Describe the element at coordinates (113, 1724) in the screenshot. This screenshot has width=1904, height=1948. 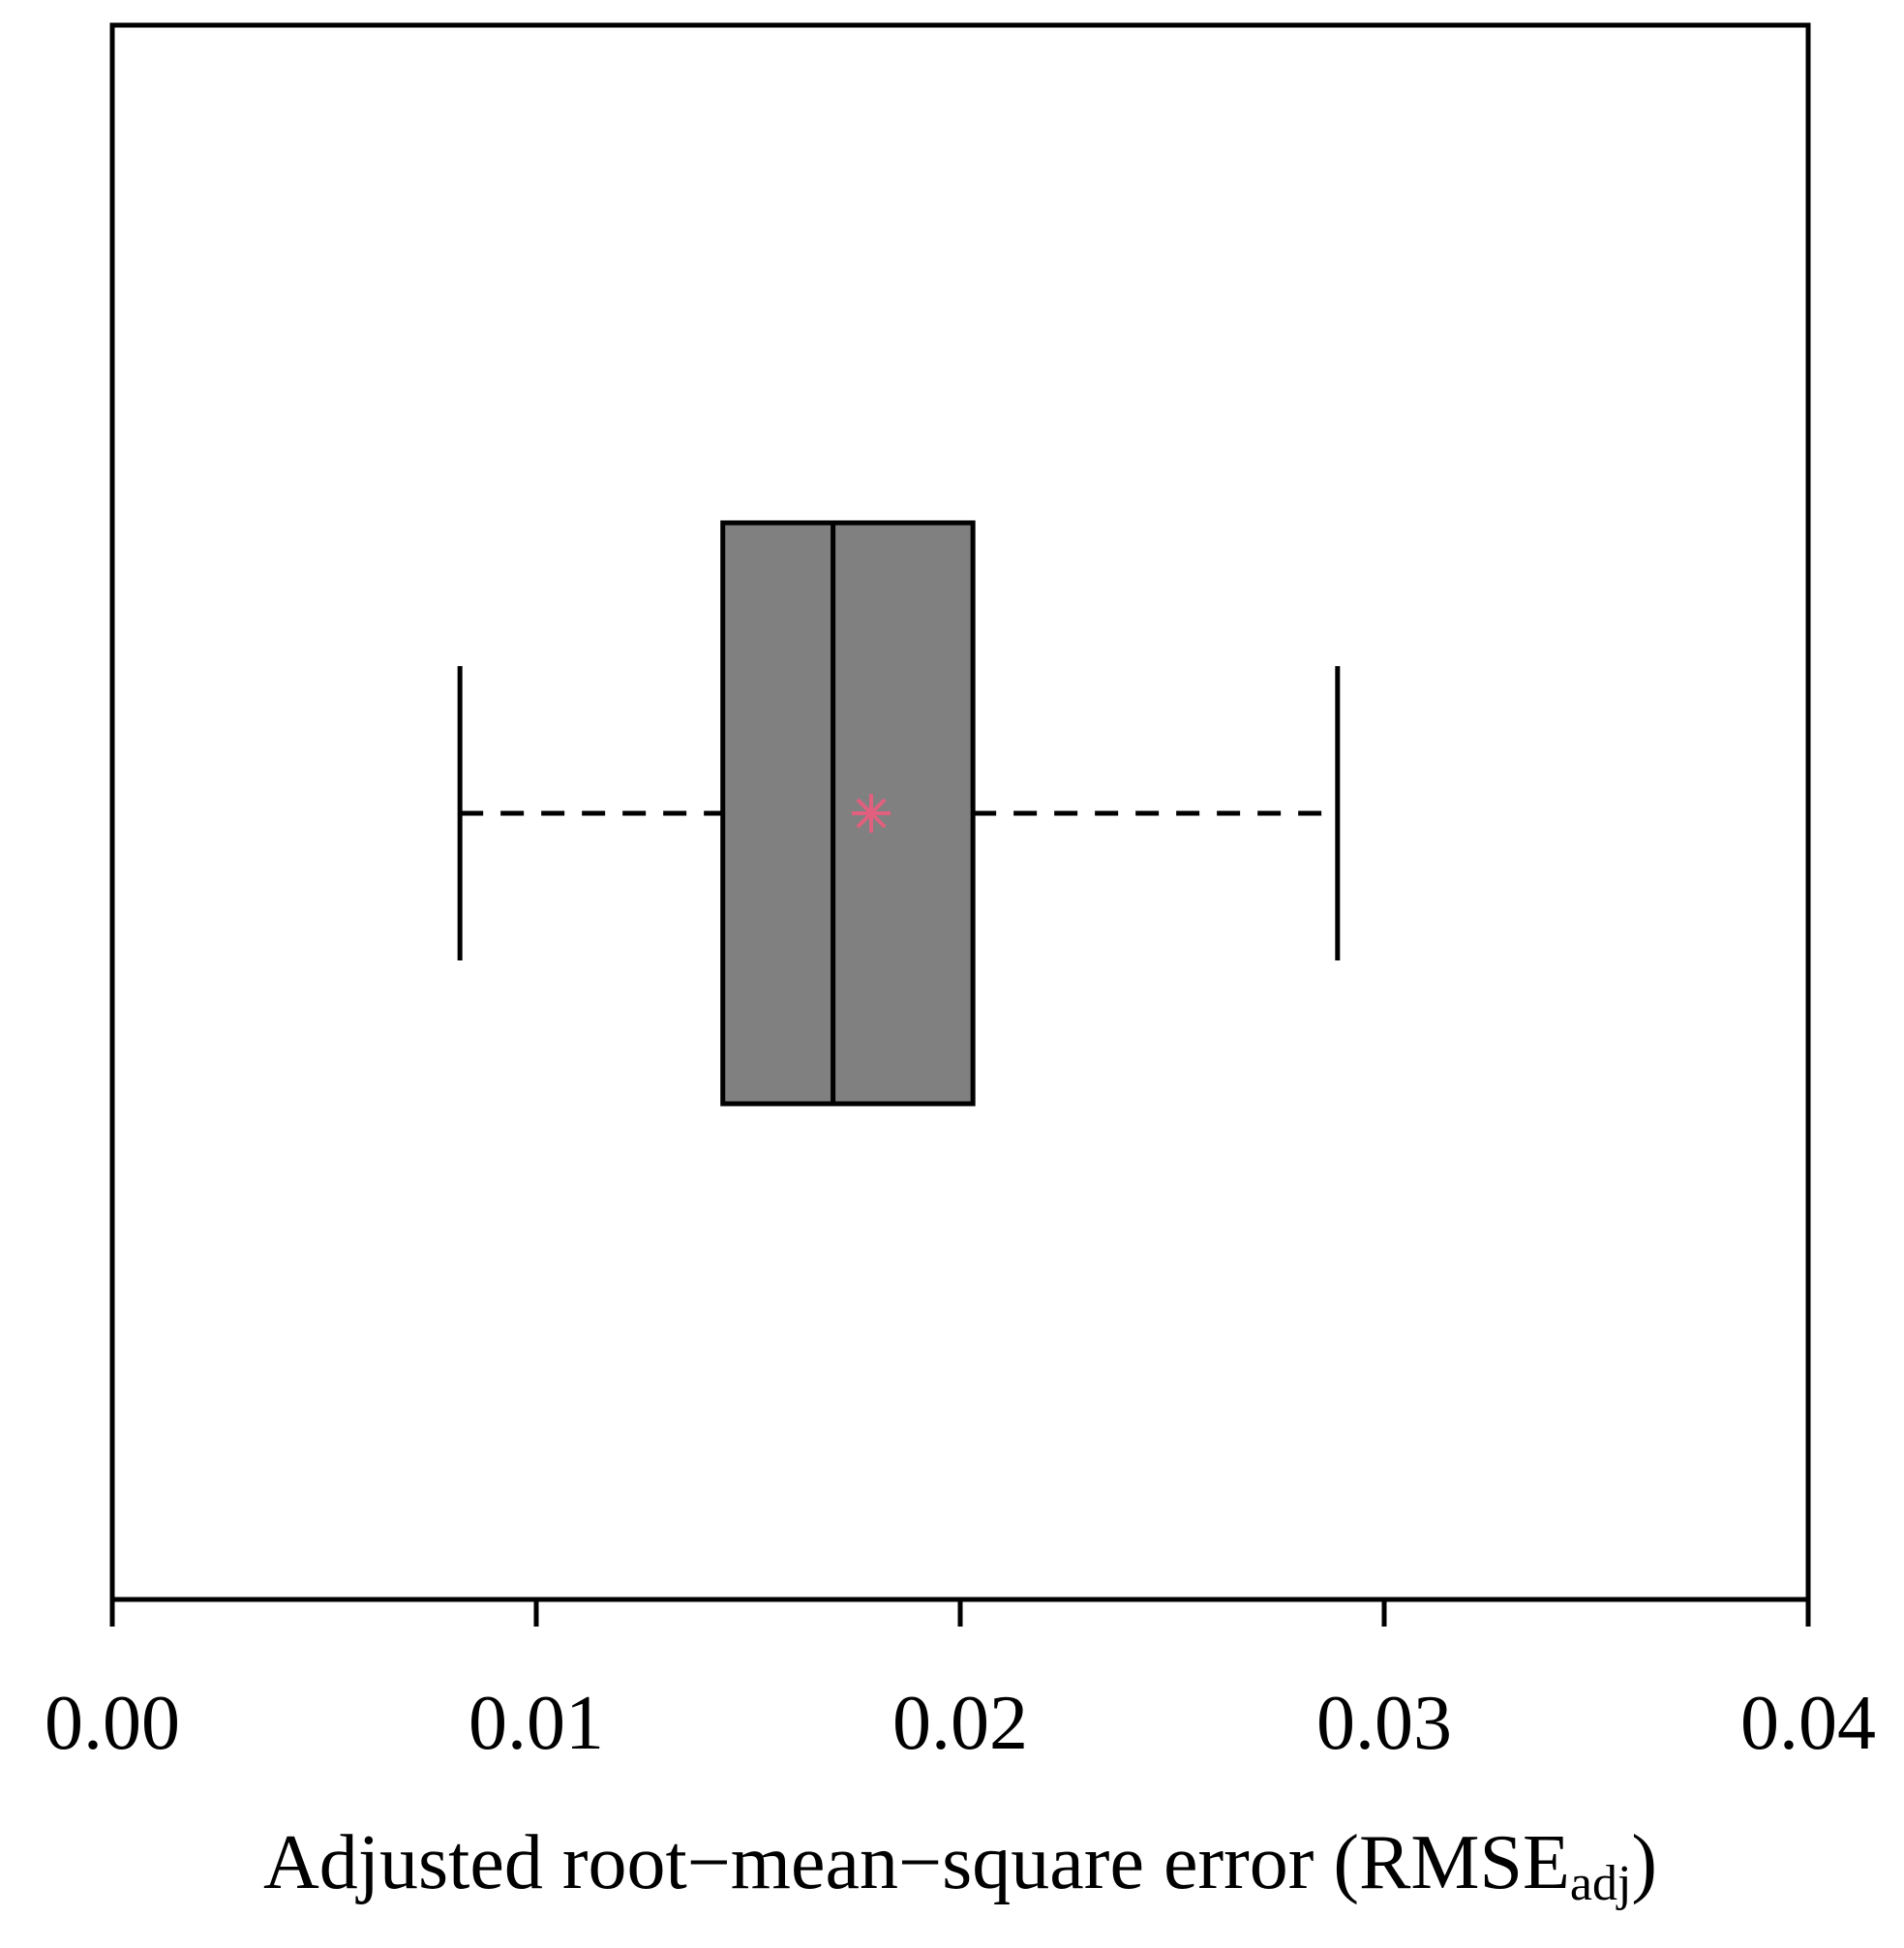
I see `x-tick-label: 0.00` at that location.